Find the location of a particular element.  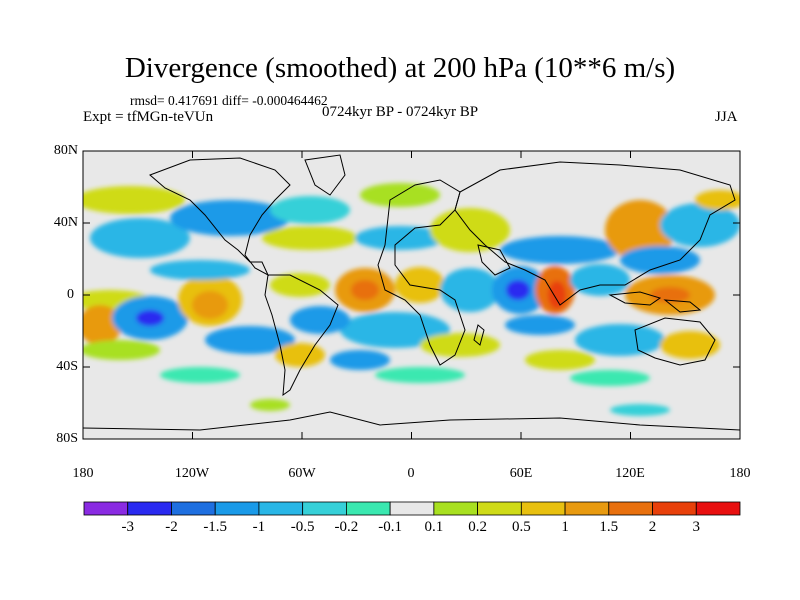

colorbar-label: 1.5 is located at coordinates (609, 527).